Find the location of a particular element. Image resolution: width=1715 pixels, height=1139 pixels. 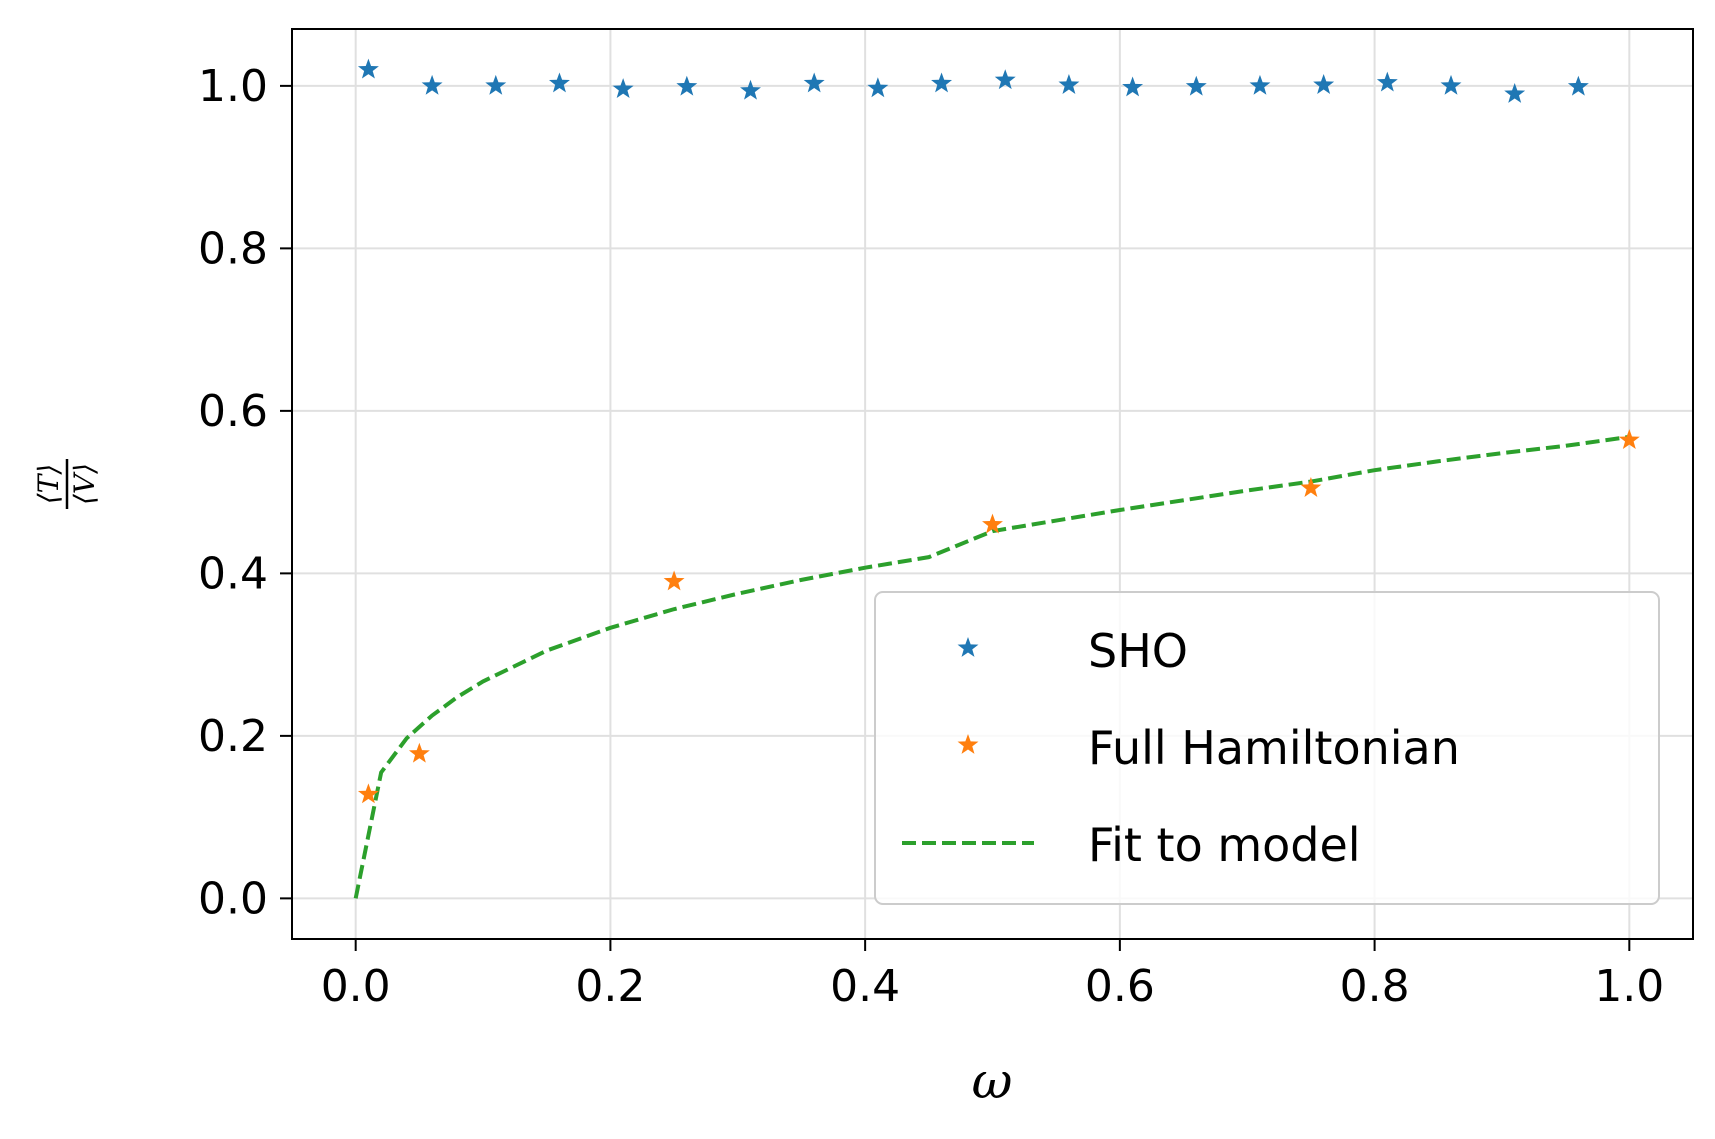

legend: SHO Full Hamiltonian Fit to model is located at coordinates (1267, 748).